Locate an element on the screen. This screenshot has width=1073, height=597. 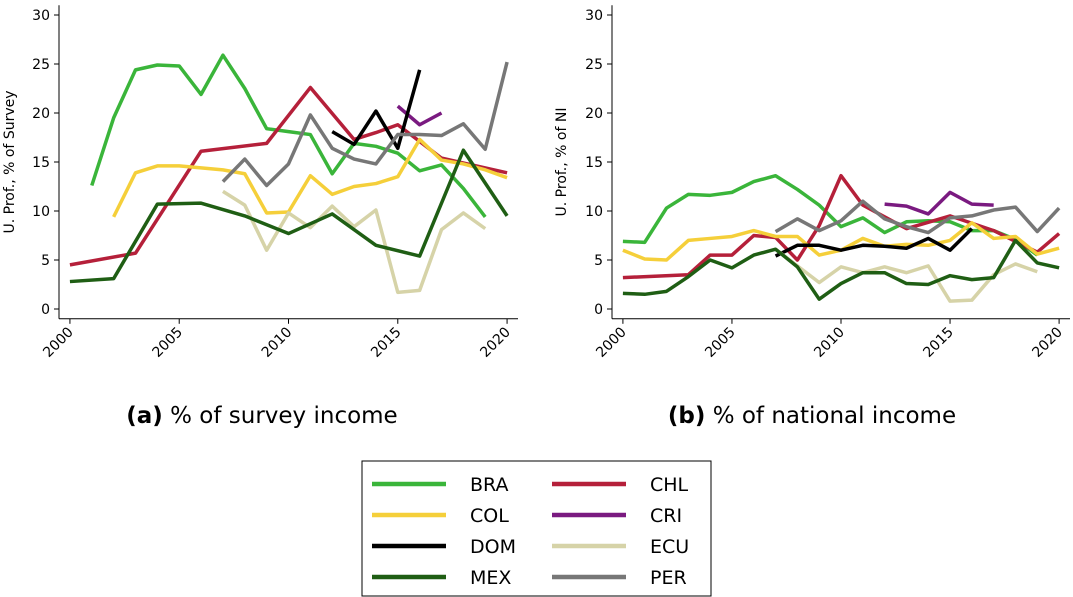
caption-text: % of national income is located at coordinates (834, 416).